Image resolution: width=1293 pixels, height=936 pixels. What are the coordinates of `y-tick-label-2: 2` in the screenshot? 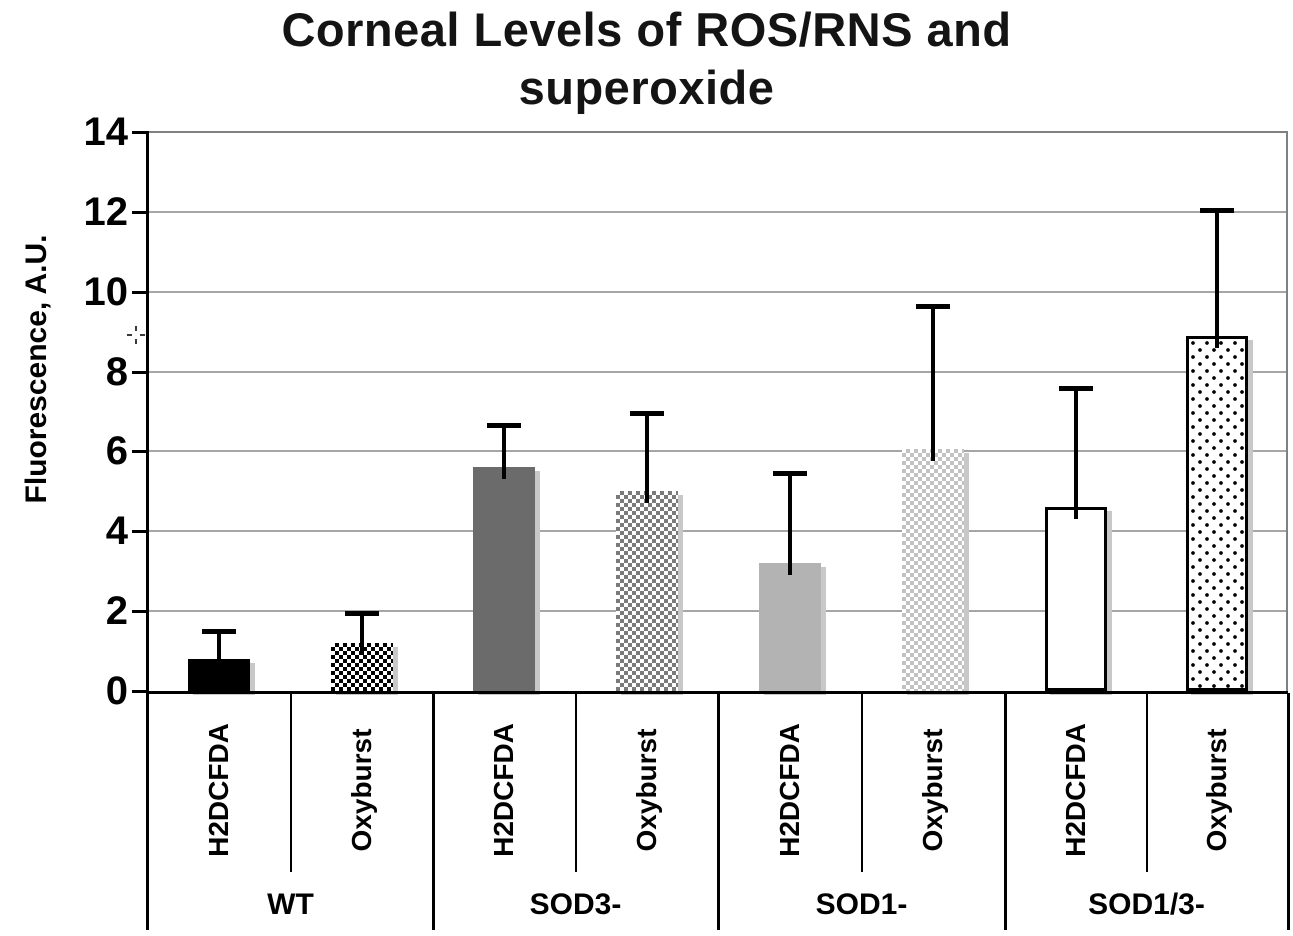 It's located at (116, 611).